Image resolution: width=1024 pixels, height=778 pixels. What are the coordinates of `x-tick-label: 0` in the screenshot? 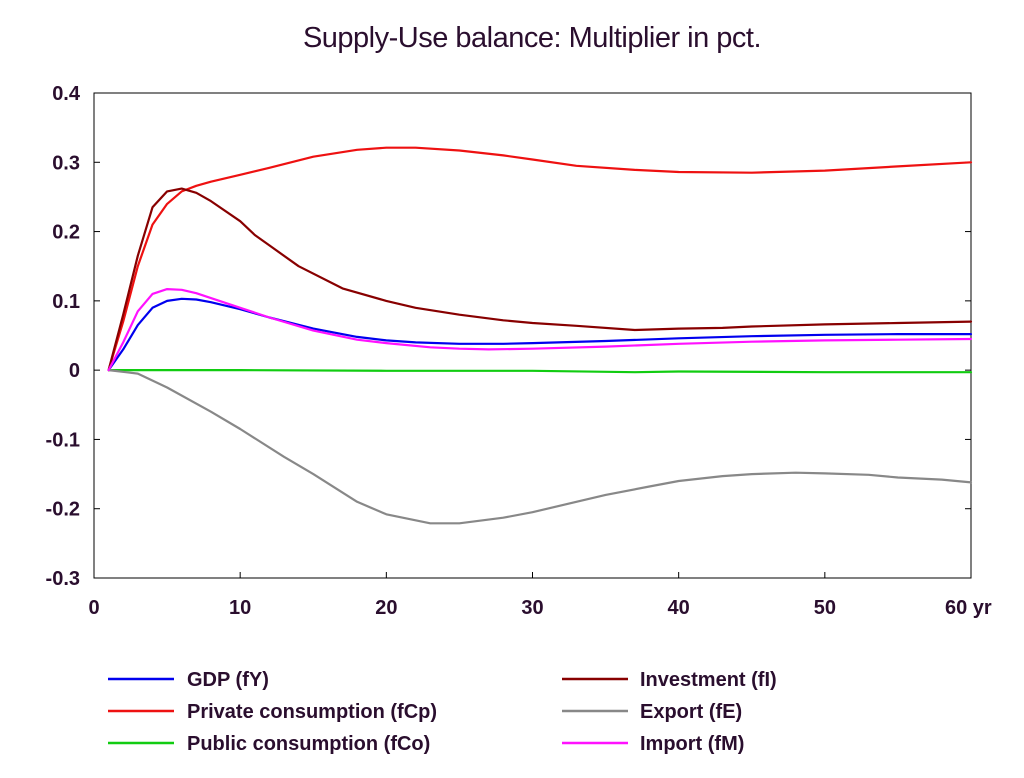 It's located at (93, 608).